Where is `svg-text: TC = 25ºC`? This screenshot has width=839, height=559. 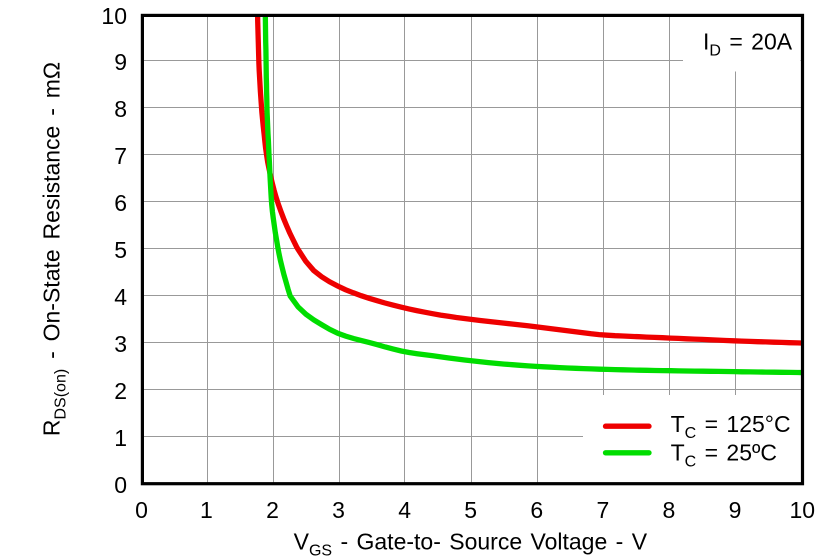
svg-text: TC = 25ºC is located at coordinates (724, 454).